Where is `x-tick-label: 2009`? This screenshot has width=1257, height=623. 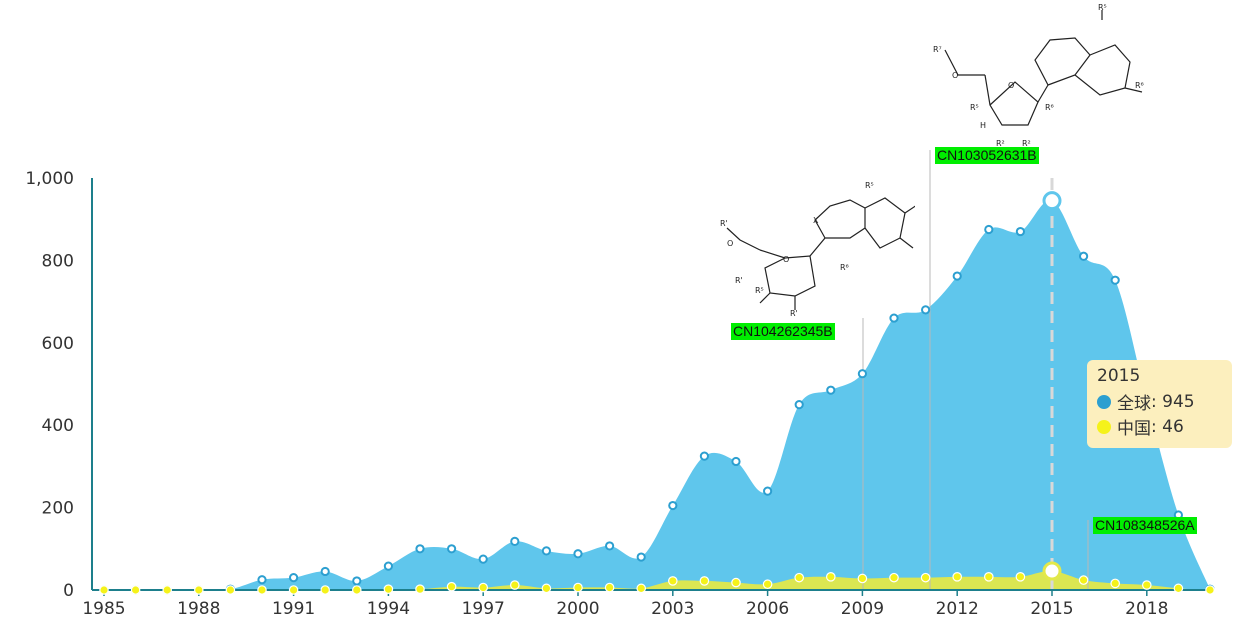
x-tick-label: 2009 is located at coordinates (862, 609).